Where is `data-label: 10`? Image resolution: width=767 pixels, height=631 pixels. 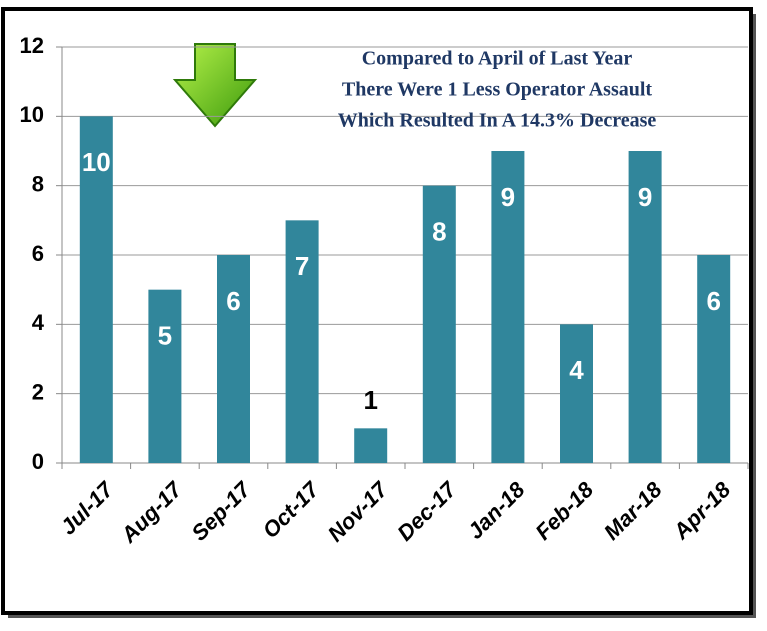
data-label: 10 is located at coordinates (96, 162).